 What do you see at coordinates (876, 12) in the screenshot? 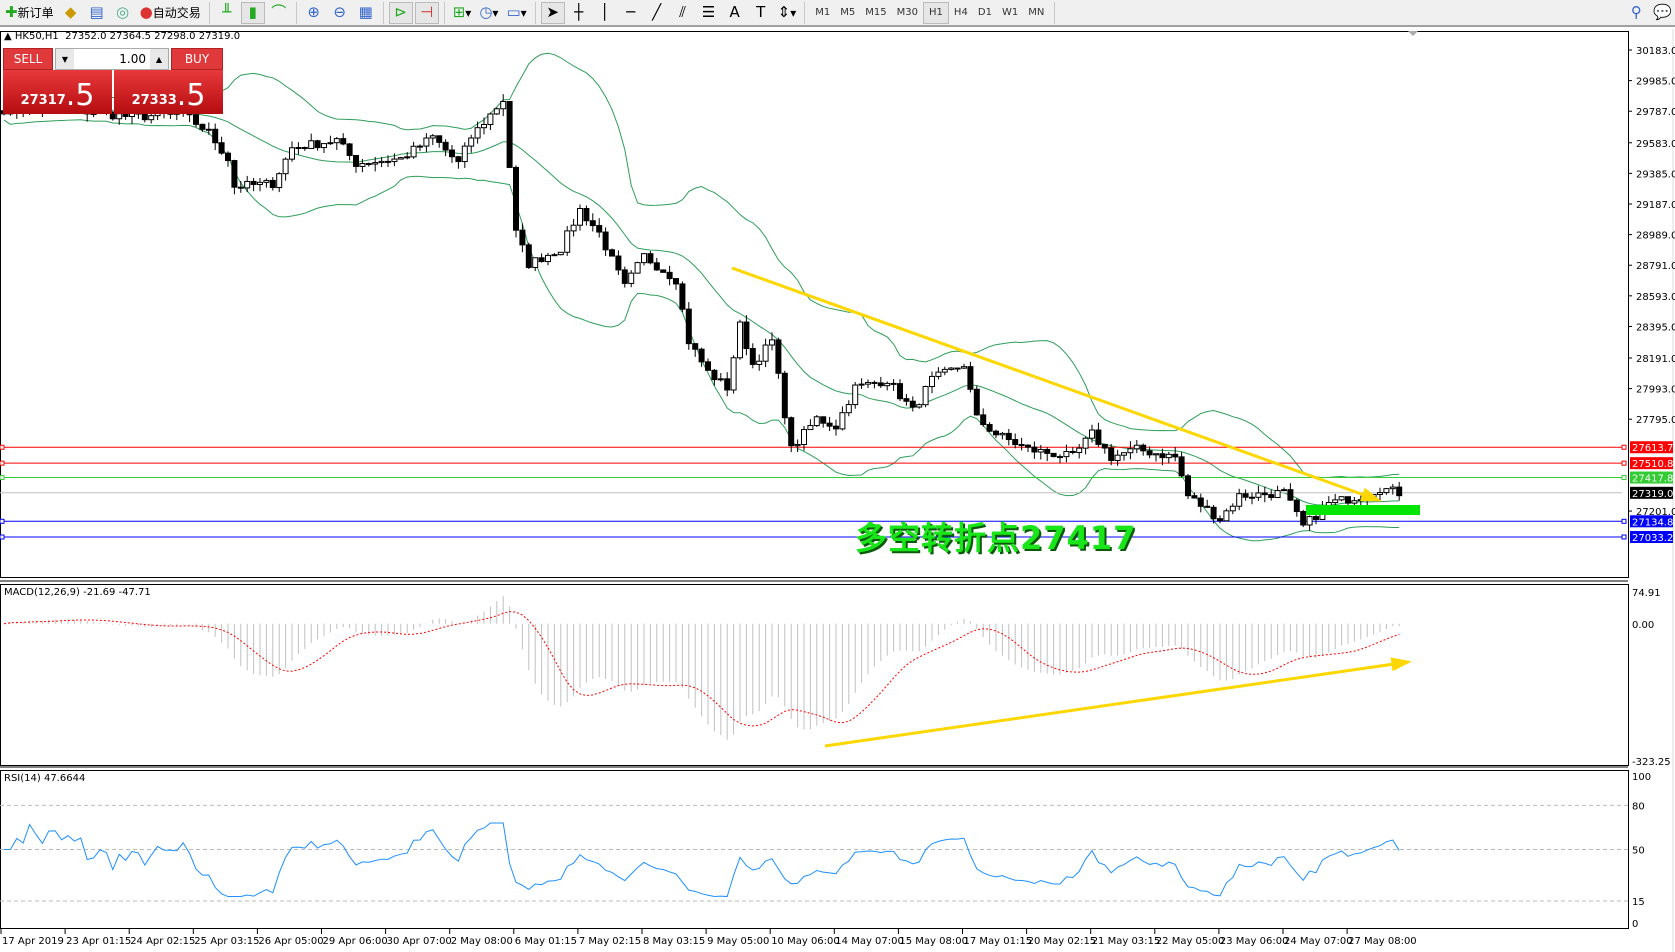
I see `timeframe-m15: M15` at bounding box center [876, 12].